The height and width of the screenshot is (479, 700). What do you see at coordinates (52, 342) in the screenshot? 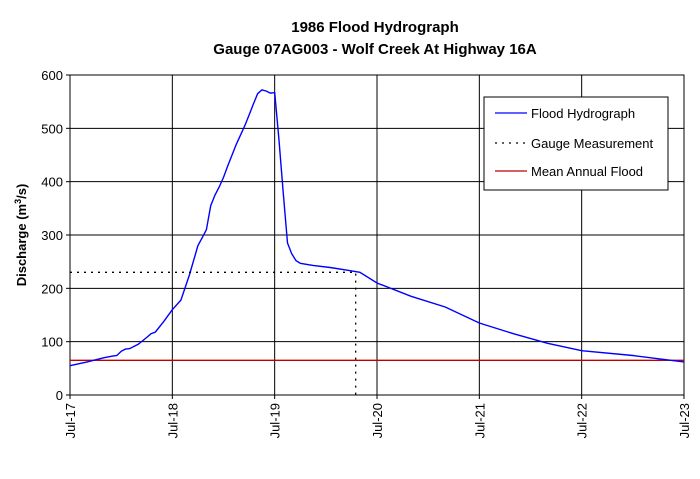
I see `y-tick-label: 100` at bounding box center [52, 342].